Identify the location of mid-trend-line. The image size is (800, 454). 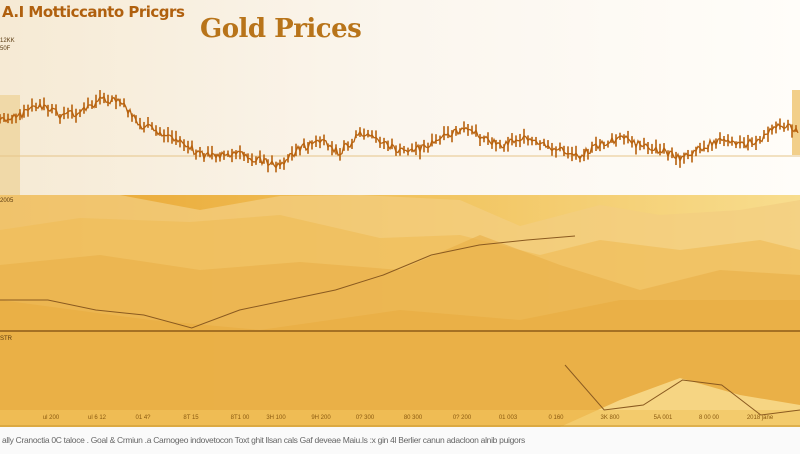
(288, 282).